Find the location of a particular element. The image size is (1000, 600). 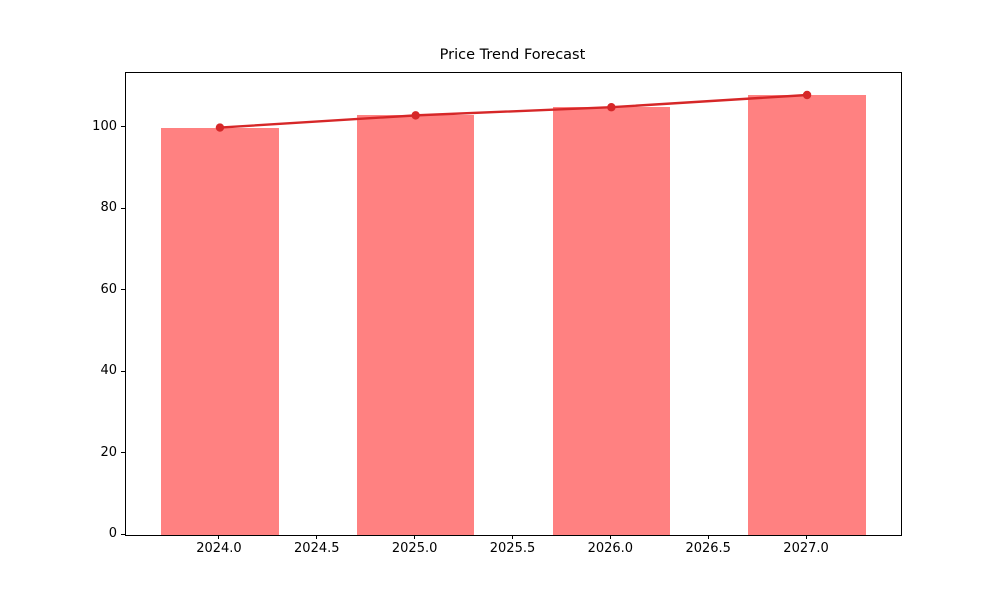

x-tick-label: 2024.0 is located at coordinates (219, 548).